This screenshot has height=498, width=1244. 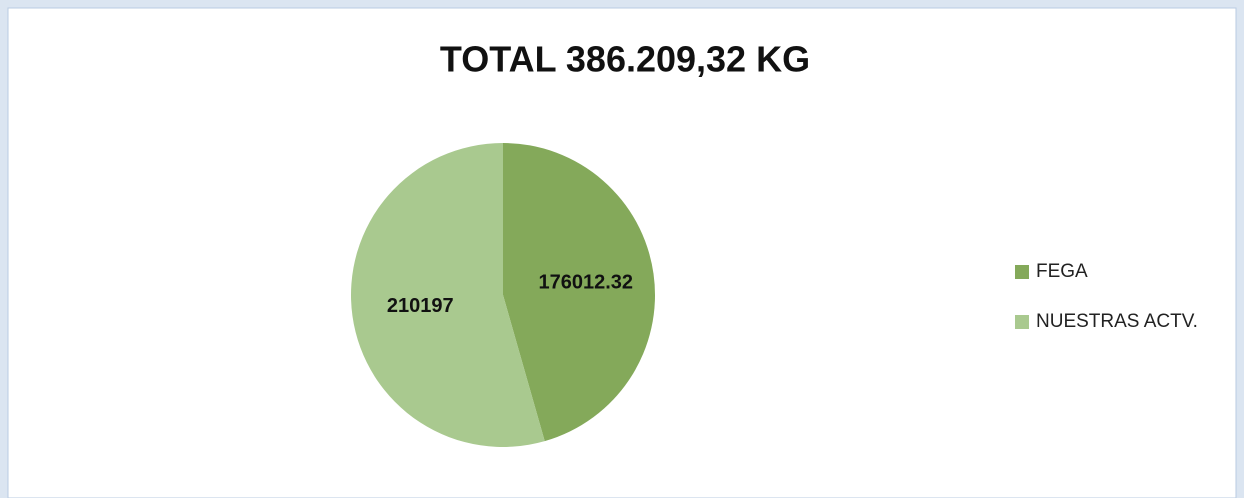 What do you see at coordinates (1117, 321) in the screenshot?
I see `legend-label: NUESTRAS ACTV.` at bounding box center [1117, 321].